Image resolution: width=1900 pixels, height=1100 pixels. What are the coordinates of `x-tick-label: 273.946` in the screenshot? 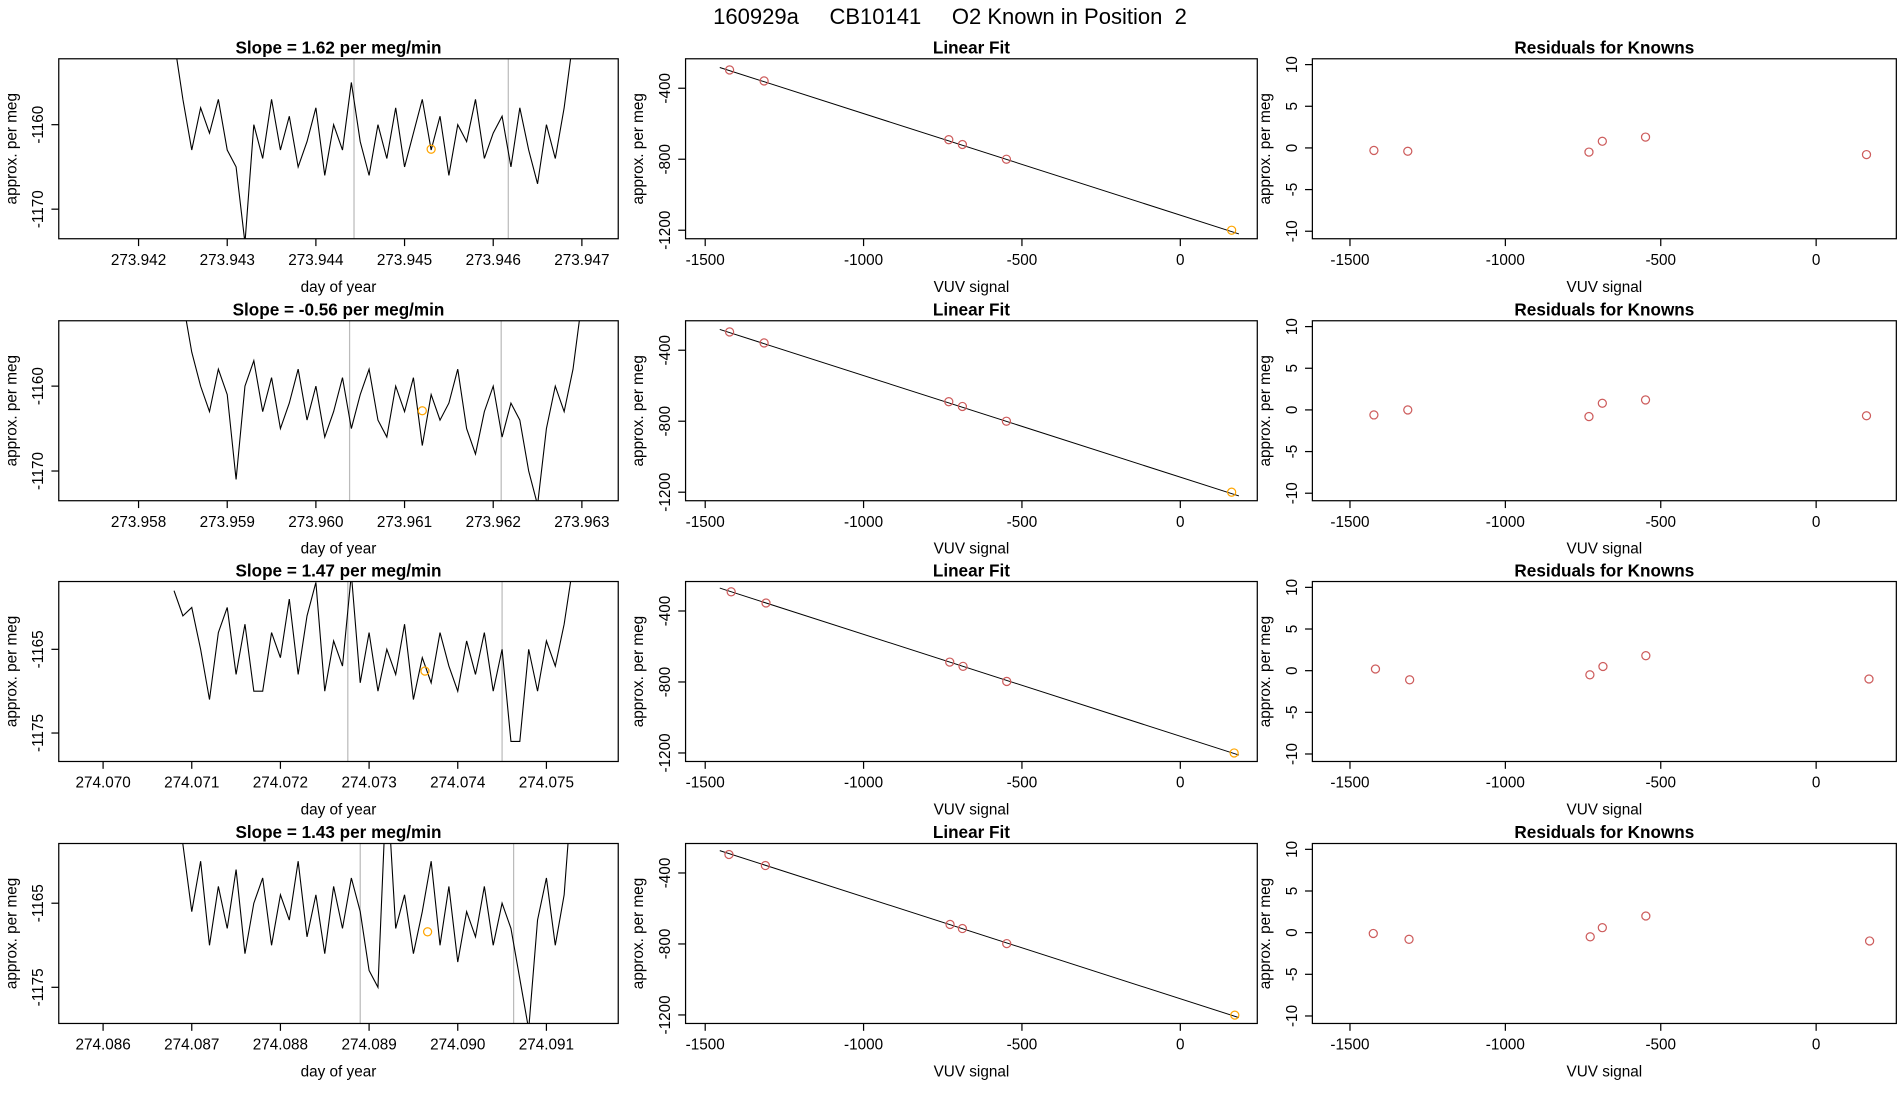 It's located at (493, 260).